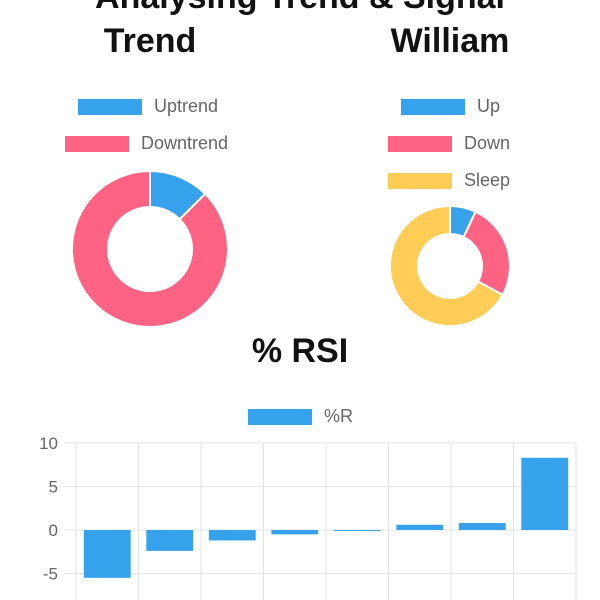  I want to click on legend-label-down: Down, so click(487, 143).